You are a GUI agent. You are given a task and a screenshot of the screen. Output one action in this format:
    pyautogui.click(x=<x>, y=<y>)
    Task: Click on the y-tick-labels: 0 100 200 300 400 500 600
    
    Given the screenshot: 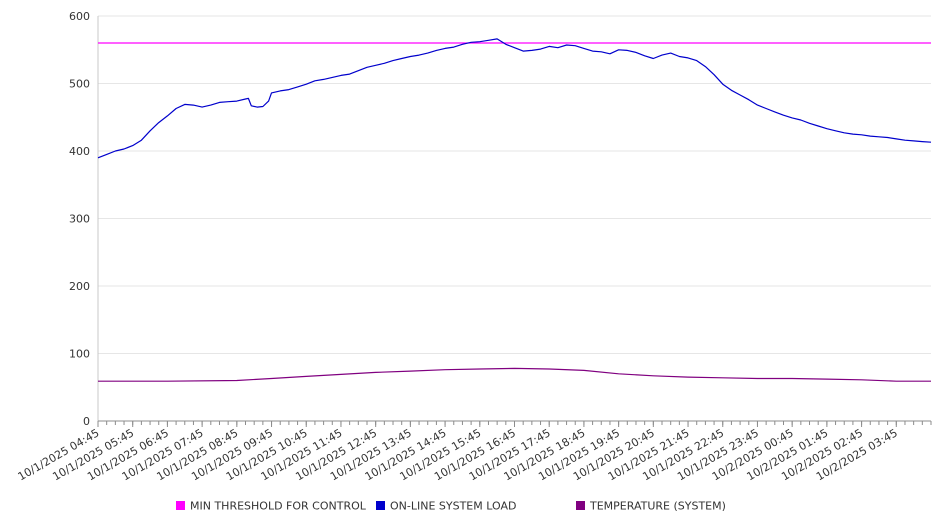 What is the action you would take?
    pyautogui.click(x=79, y=219)
    